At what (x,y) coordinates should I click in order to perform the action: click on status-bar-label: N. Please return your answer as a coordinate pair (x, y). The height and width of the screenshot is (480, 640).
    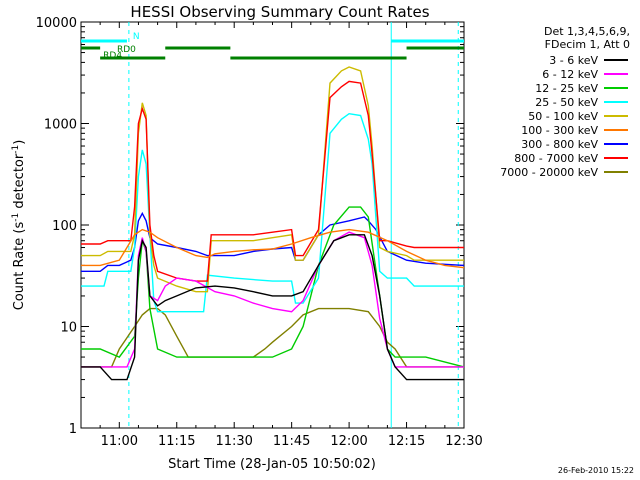
    Looking at the image, I should click on (136, 37).